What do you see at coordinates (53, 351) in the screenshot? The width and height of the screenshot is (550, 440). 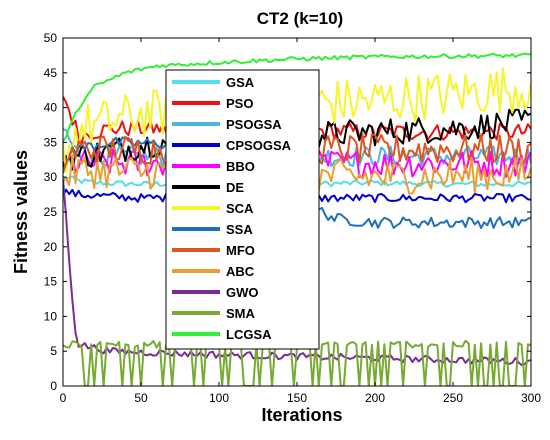 I see `y-tick-label: 5` at bounding box center [53, 351].